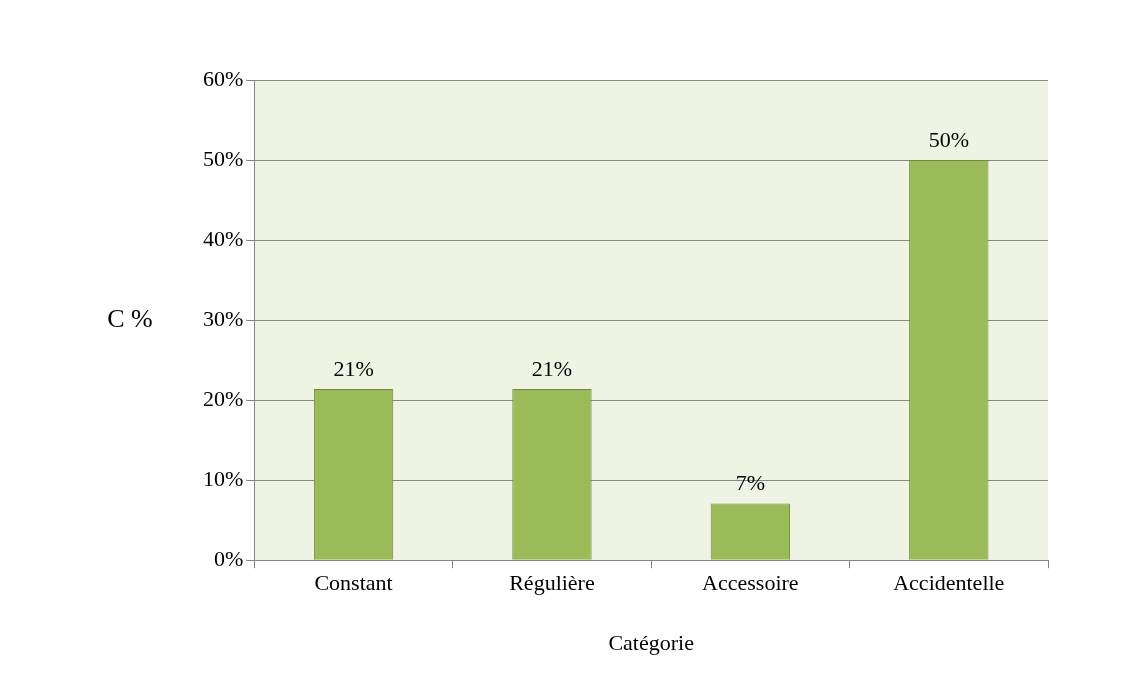  What do you see at coordinates (229, 558) in the screenshot?
I see `y-tick-label: 0%` at bounding box center [229, 558].